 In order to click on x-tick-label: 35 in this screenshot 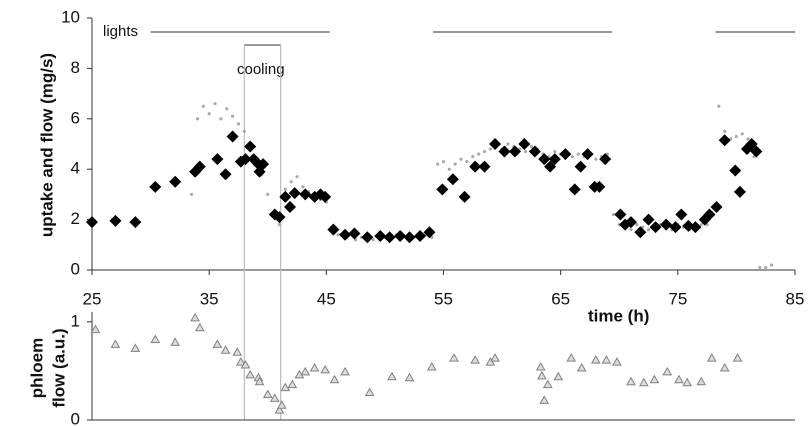, I will do `click(209, 298)`.